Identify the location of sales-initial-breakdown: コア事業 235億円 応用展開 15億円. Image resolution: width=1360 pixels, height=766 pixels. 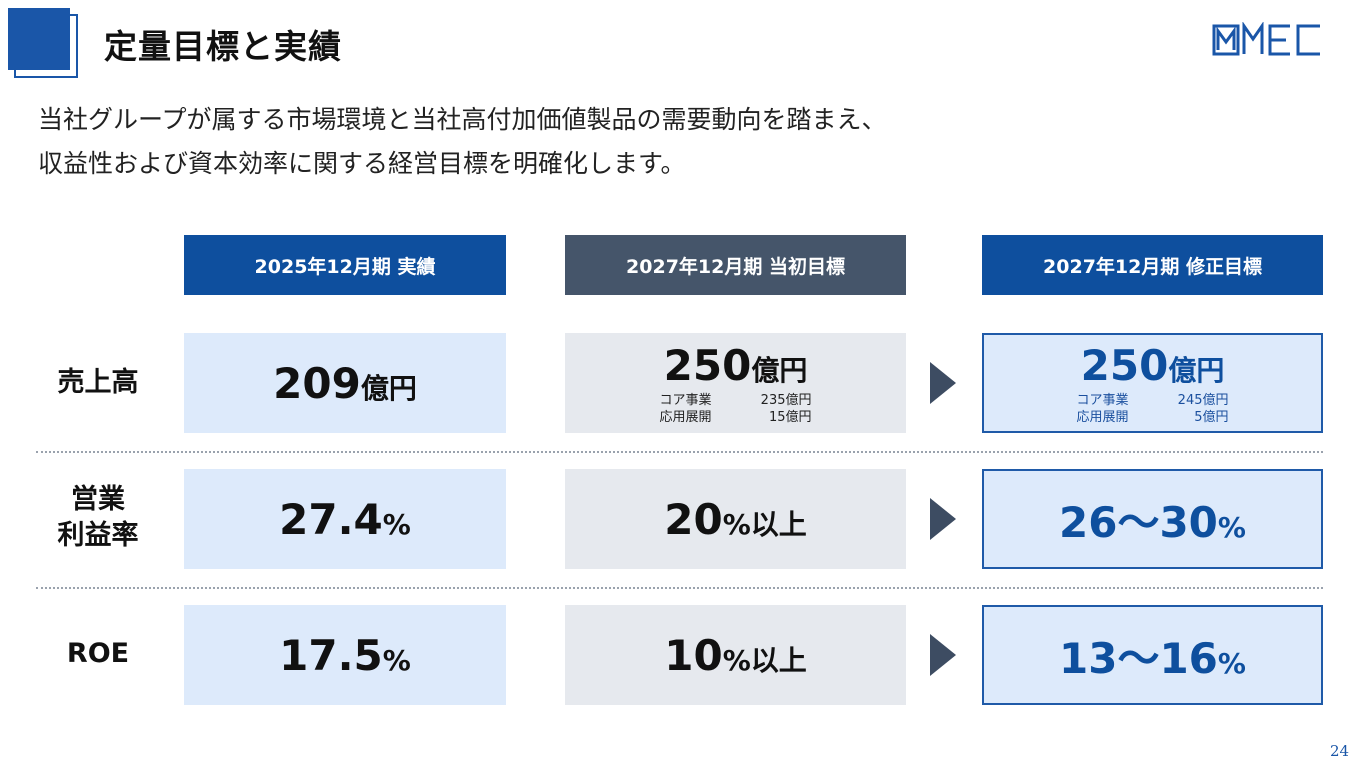
(736, 409).